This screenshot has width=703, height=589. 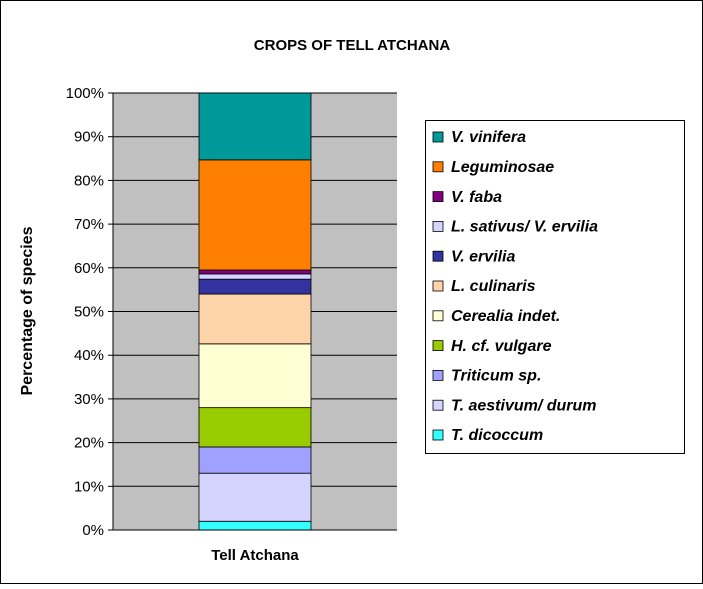 I want to click on x-tick-label: Tell Atchana, so click(x=255, y=555).